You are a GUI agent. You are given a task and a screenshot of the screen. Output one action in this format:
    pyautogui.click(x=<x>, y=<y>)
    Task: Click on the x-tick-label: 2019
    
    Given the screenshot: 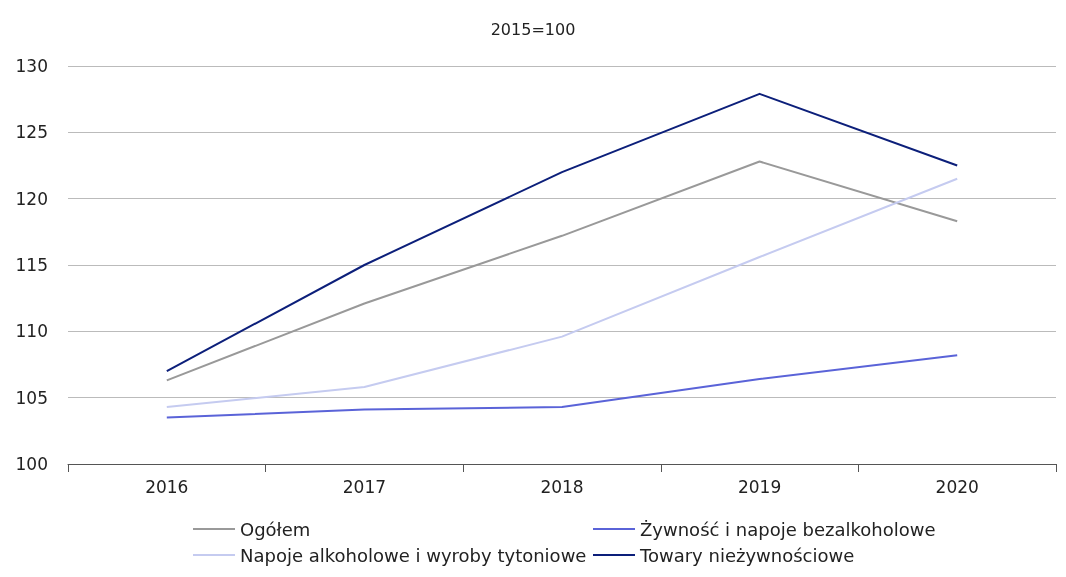 What is the action you would take?
    pyautogui.click(x=759, y=486)
    